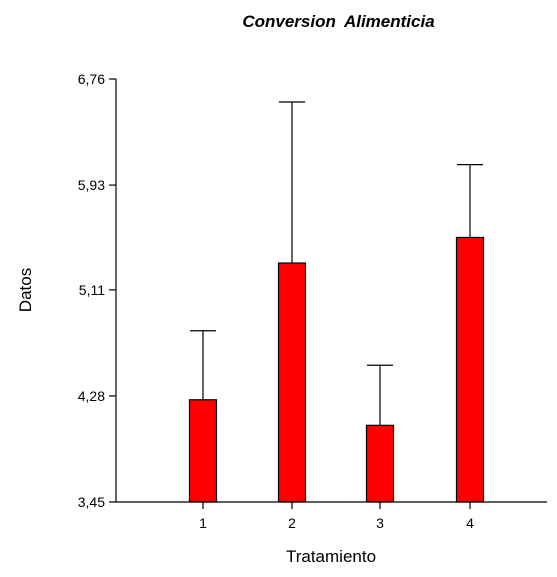  What do you see at coordinates (91, 502) in the screenshot?
I see `y-tick-label: 3,45` at bounding box center [91, 502].